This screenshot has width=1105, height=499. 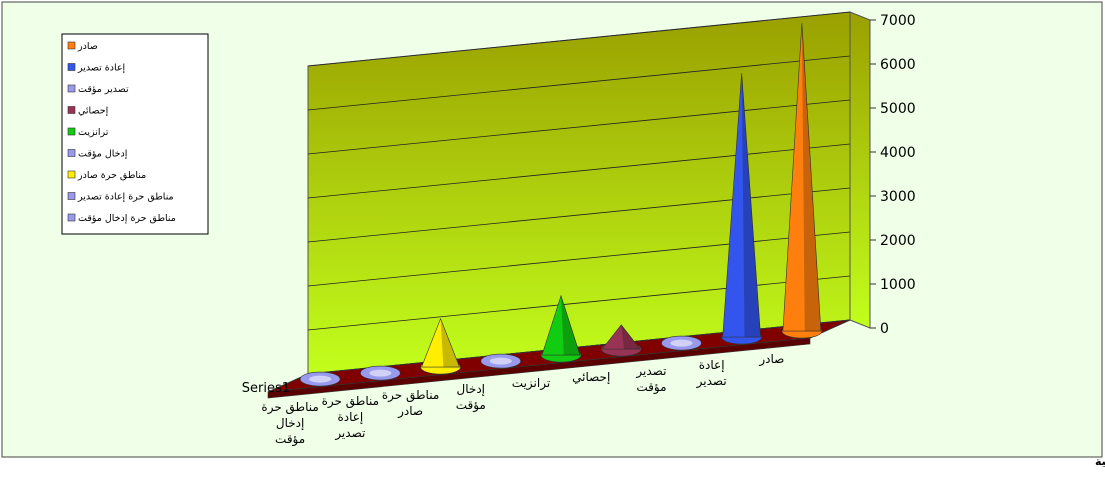 I want to click on legend-entry: مناطق حرة صادر, so click(x=111, y=175).